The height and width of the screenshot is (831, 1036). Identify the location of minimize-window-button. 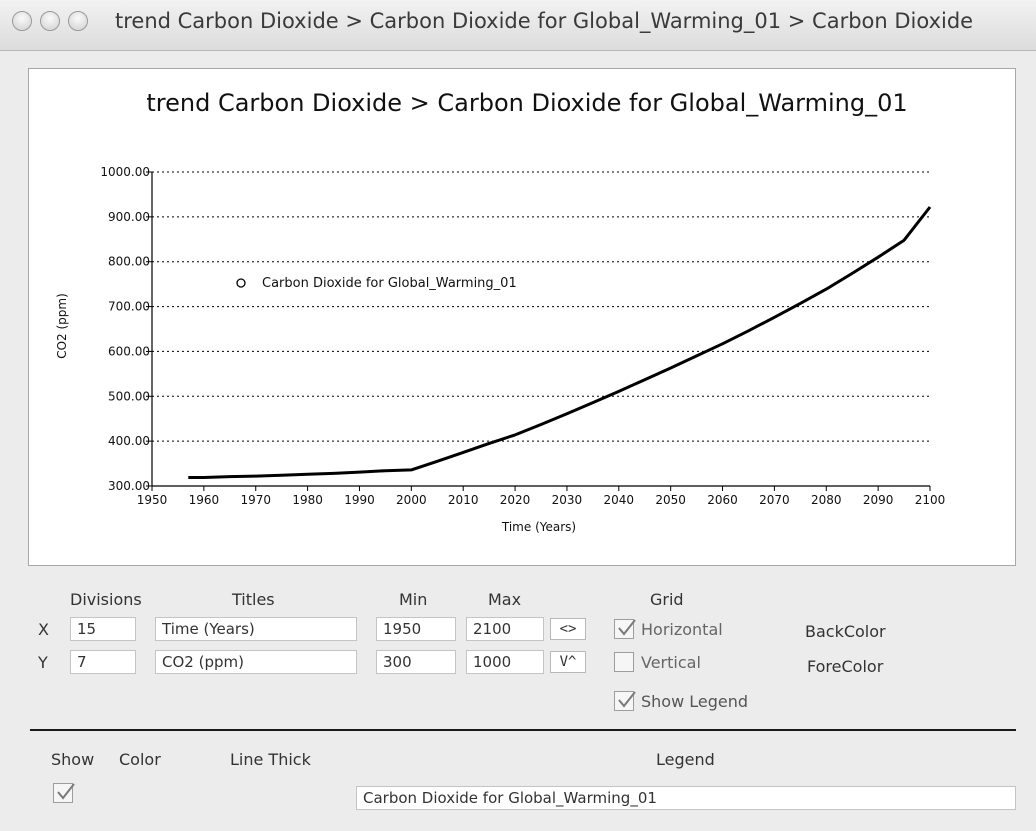
(50, 21).